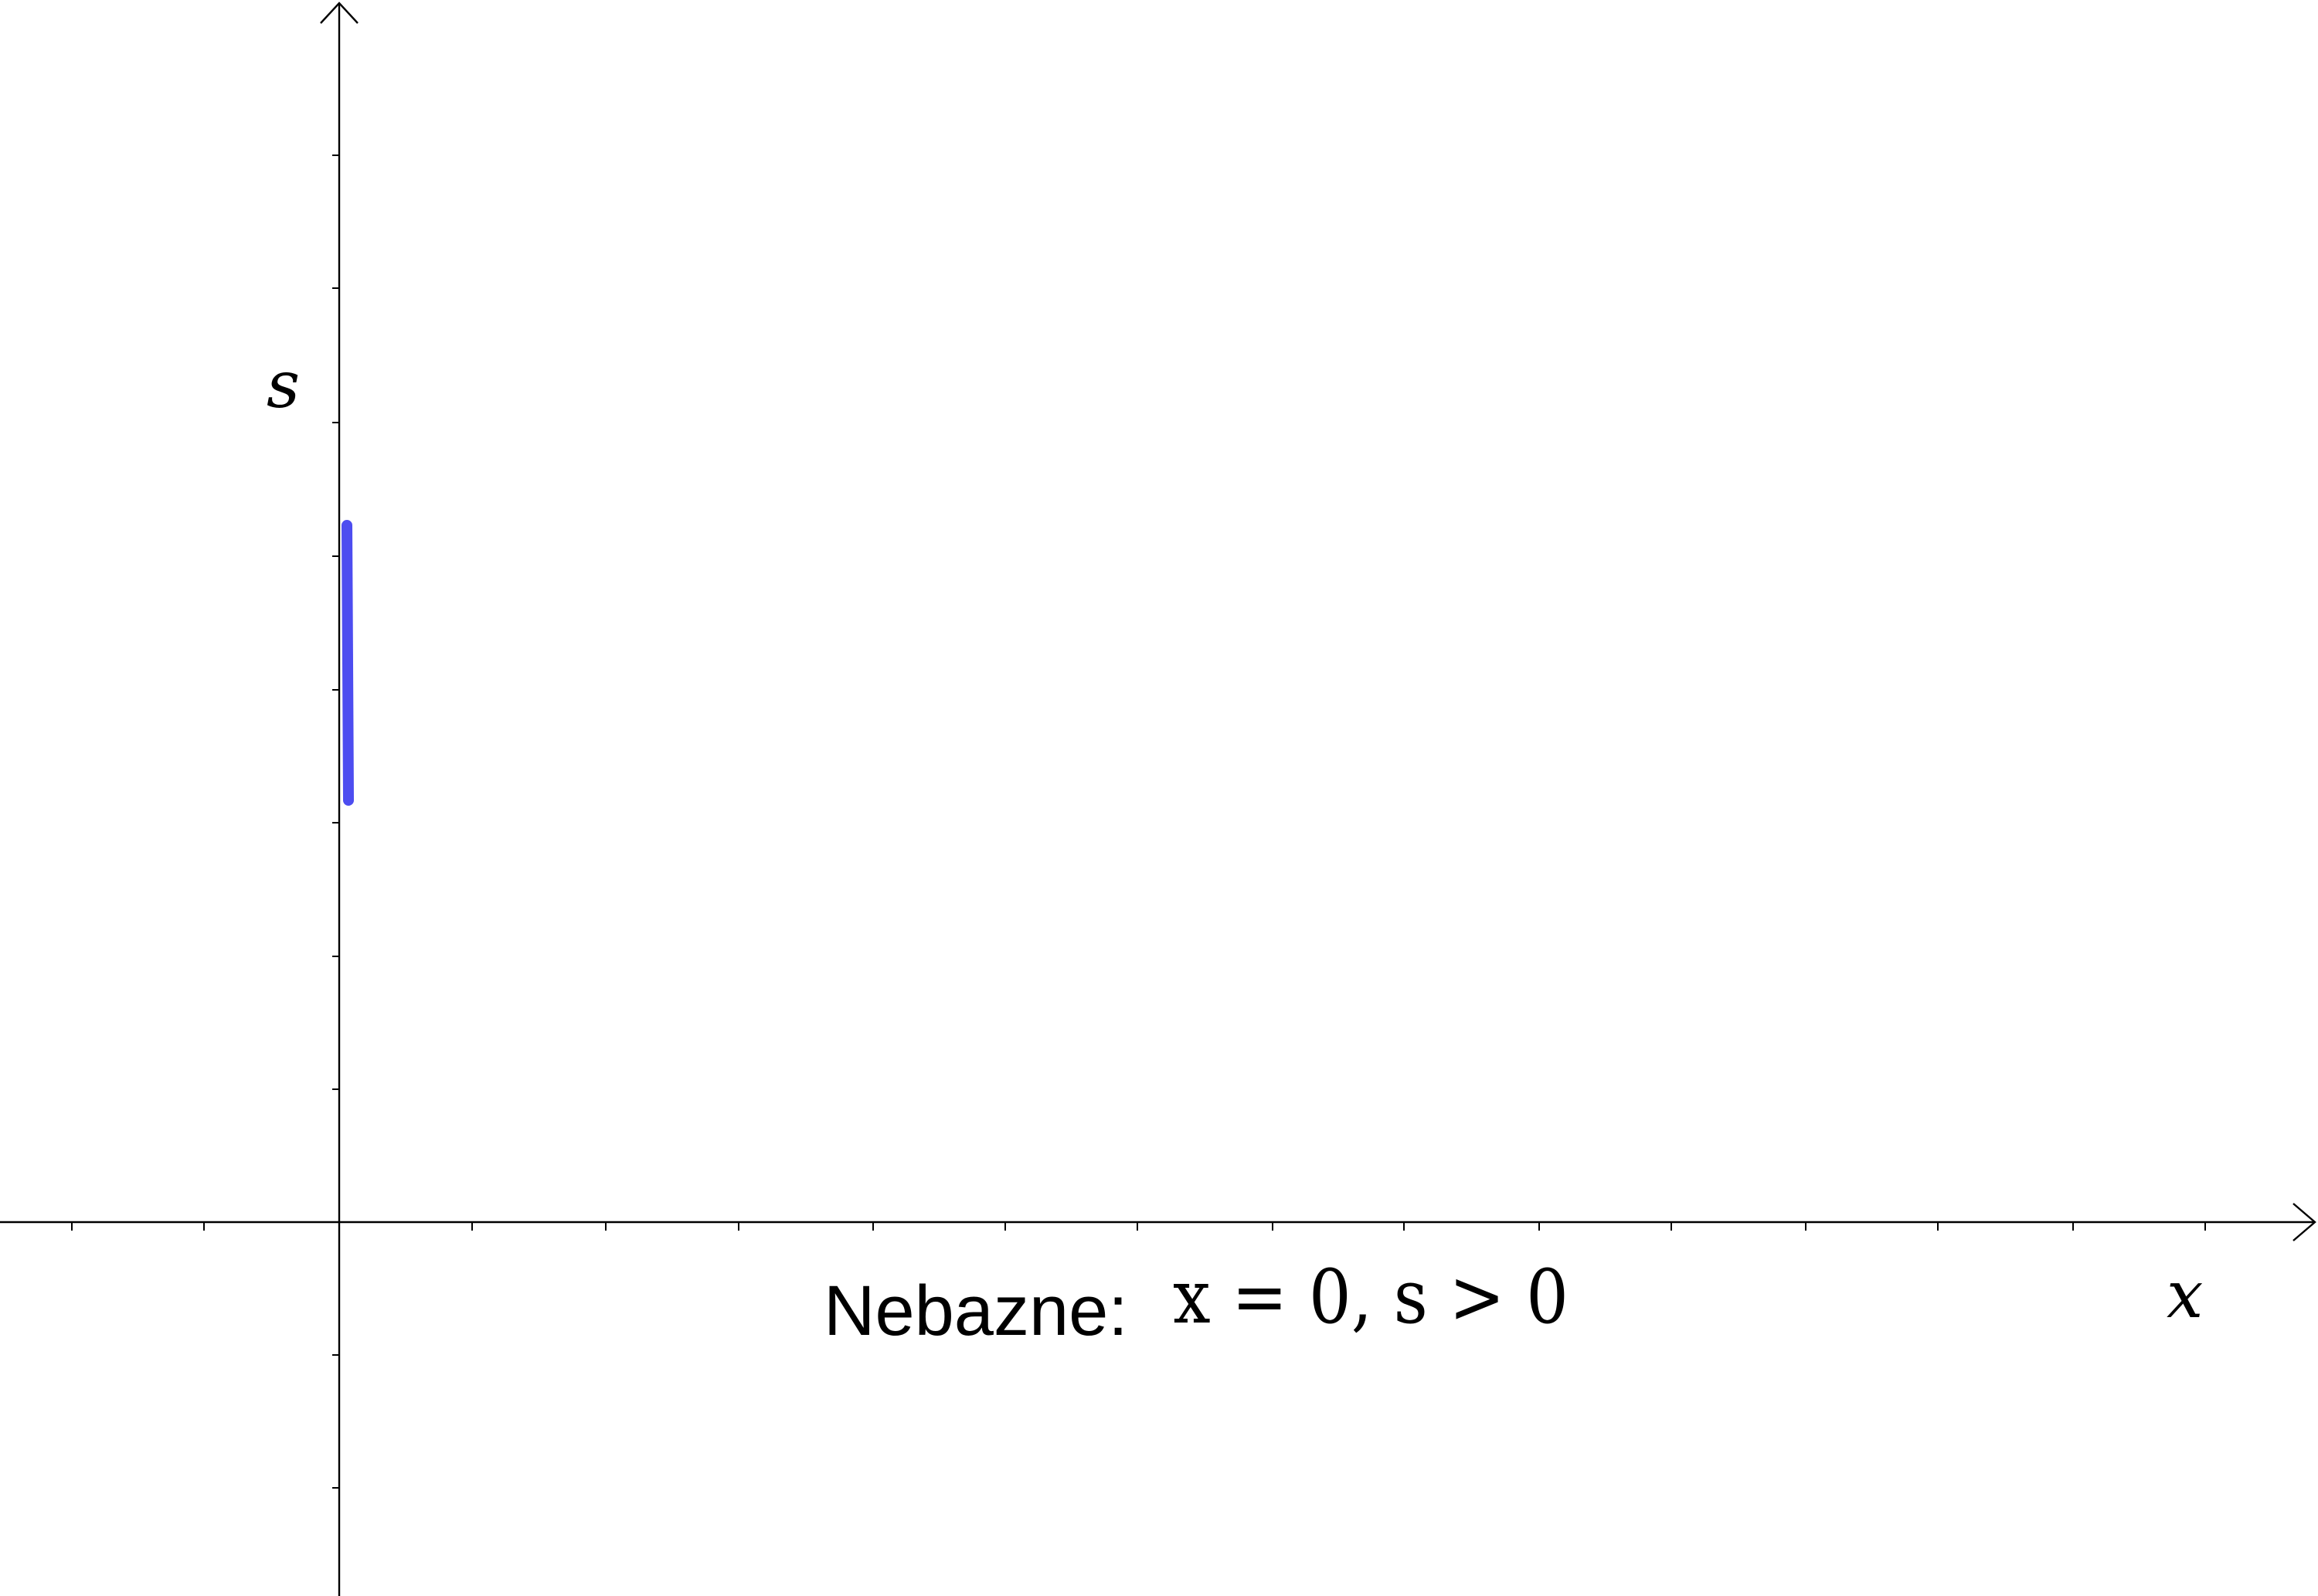  I want to click on y-axis-label: s, so click(283, 385).